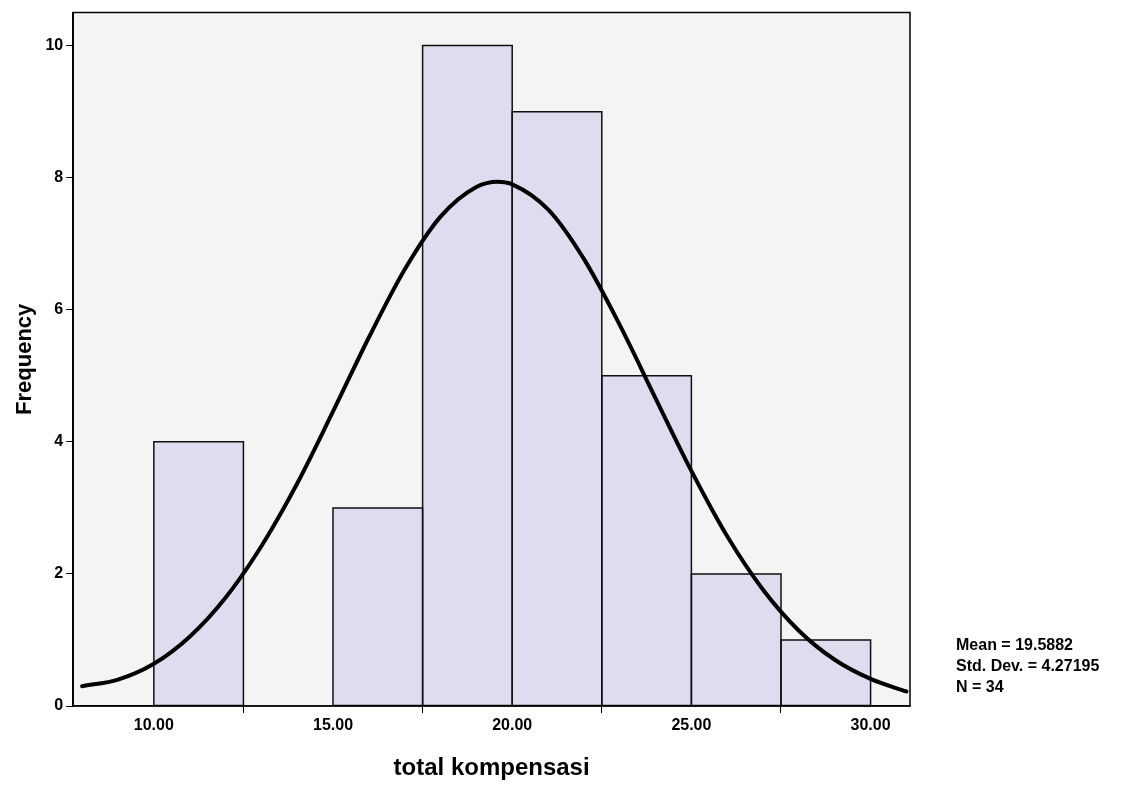  Describe the element at coordinates (1015, 645) in the screenshot. I see `text: Mean = 19.5882` at that location.